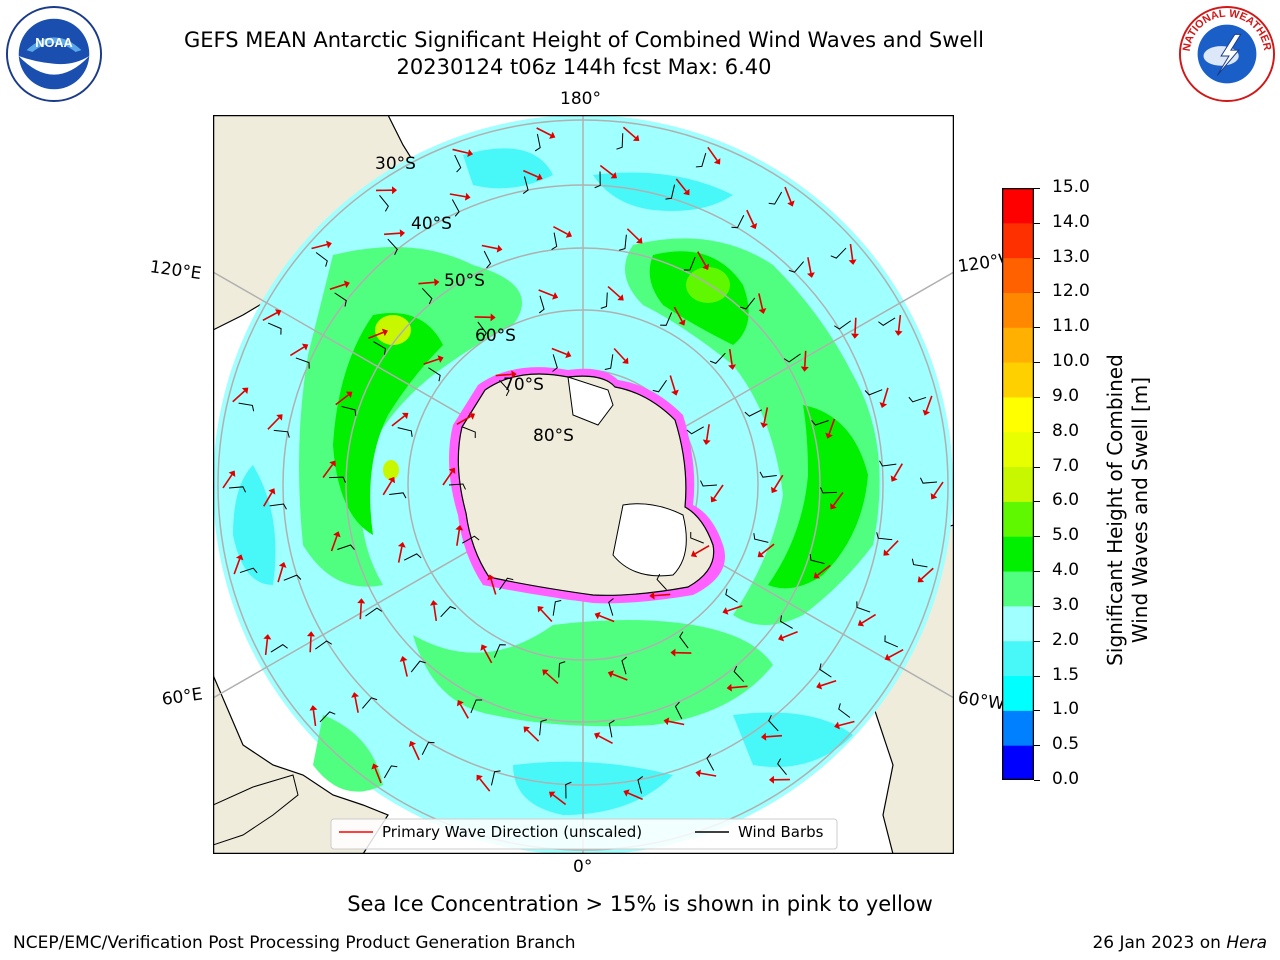 This screenshot has width=1280, height=960. What do you see at coordinates (1071, 221) in the screenshot?
I see `colorbar-tick-label: 14.0` at bounding box center [1071, 221].